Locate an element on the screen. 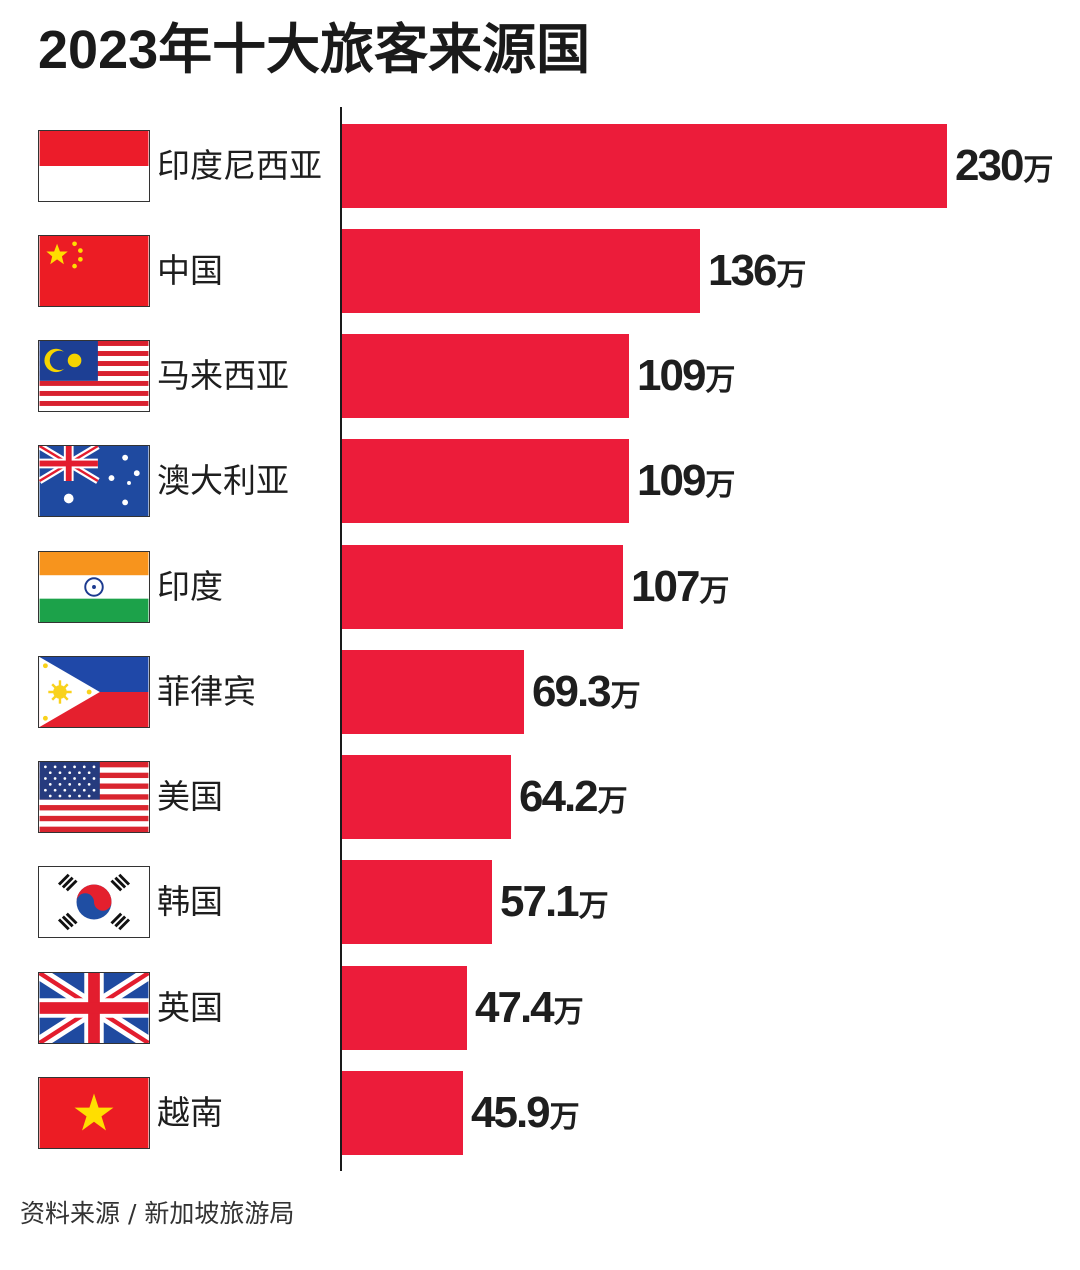 This screenshot has height=1270, width=1080. country-label: 中国 is located at coordinates (190, 270).